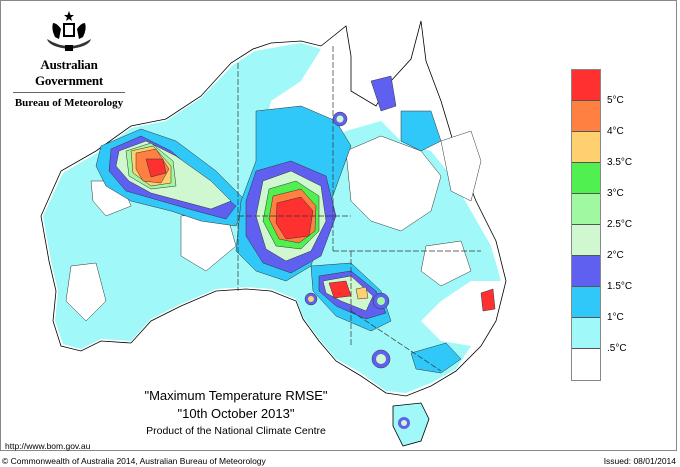 This screenshot has height=467, width=680. What do you see at coordinates (69, 92) in the screenshot?
I see `logo-divider` at bounding box center [69, 92].